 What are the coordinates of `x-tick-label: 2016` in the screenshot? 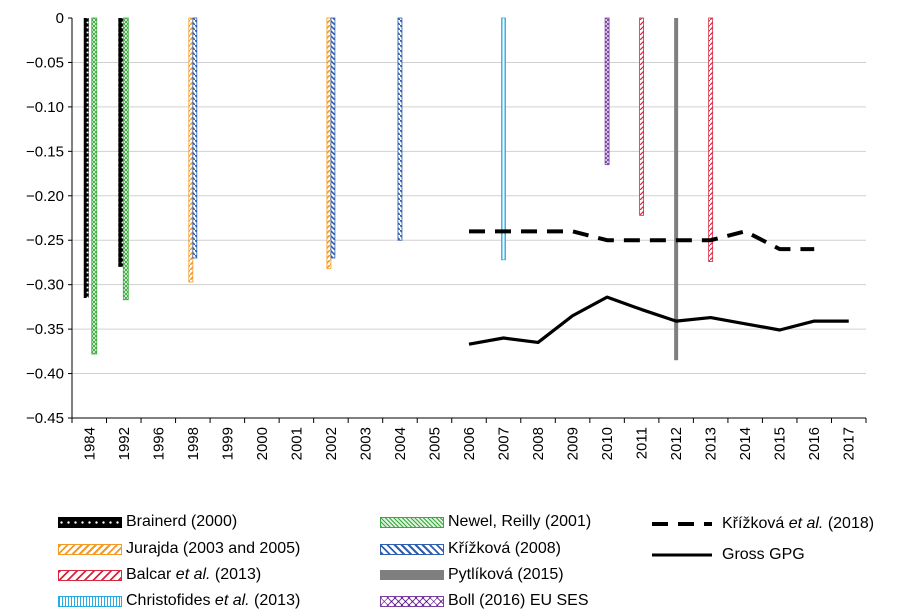 It's located at (814, 443).